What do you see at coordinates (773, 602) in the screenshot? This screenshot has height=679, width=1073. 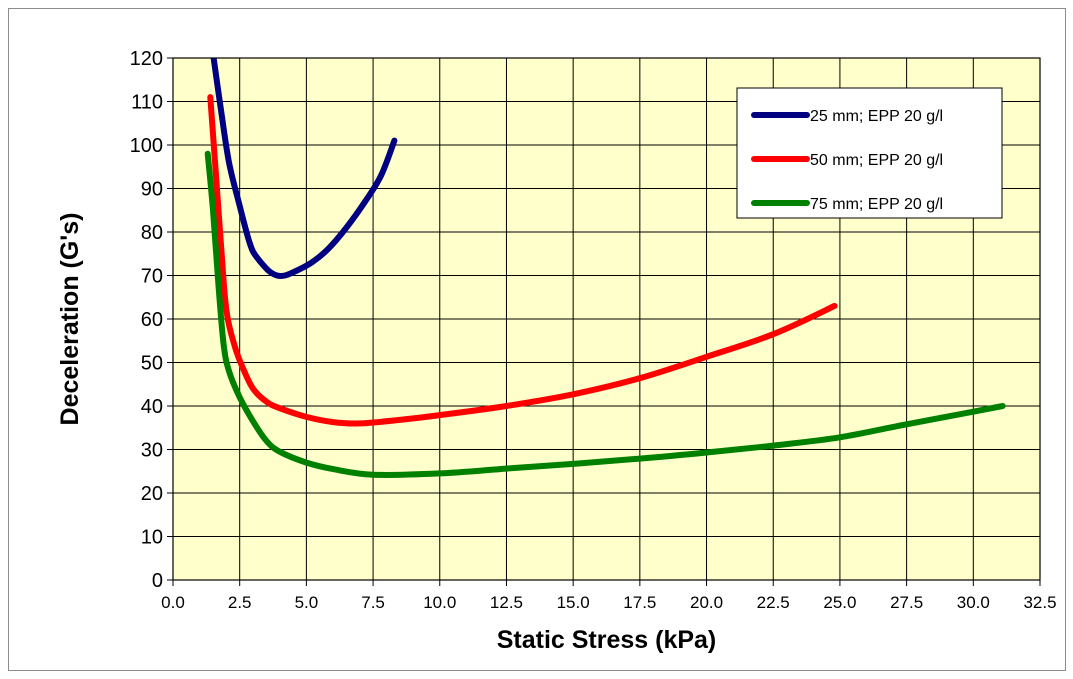 I see `x-tick-label: 22.5` at bounding box center [773, 602].